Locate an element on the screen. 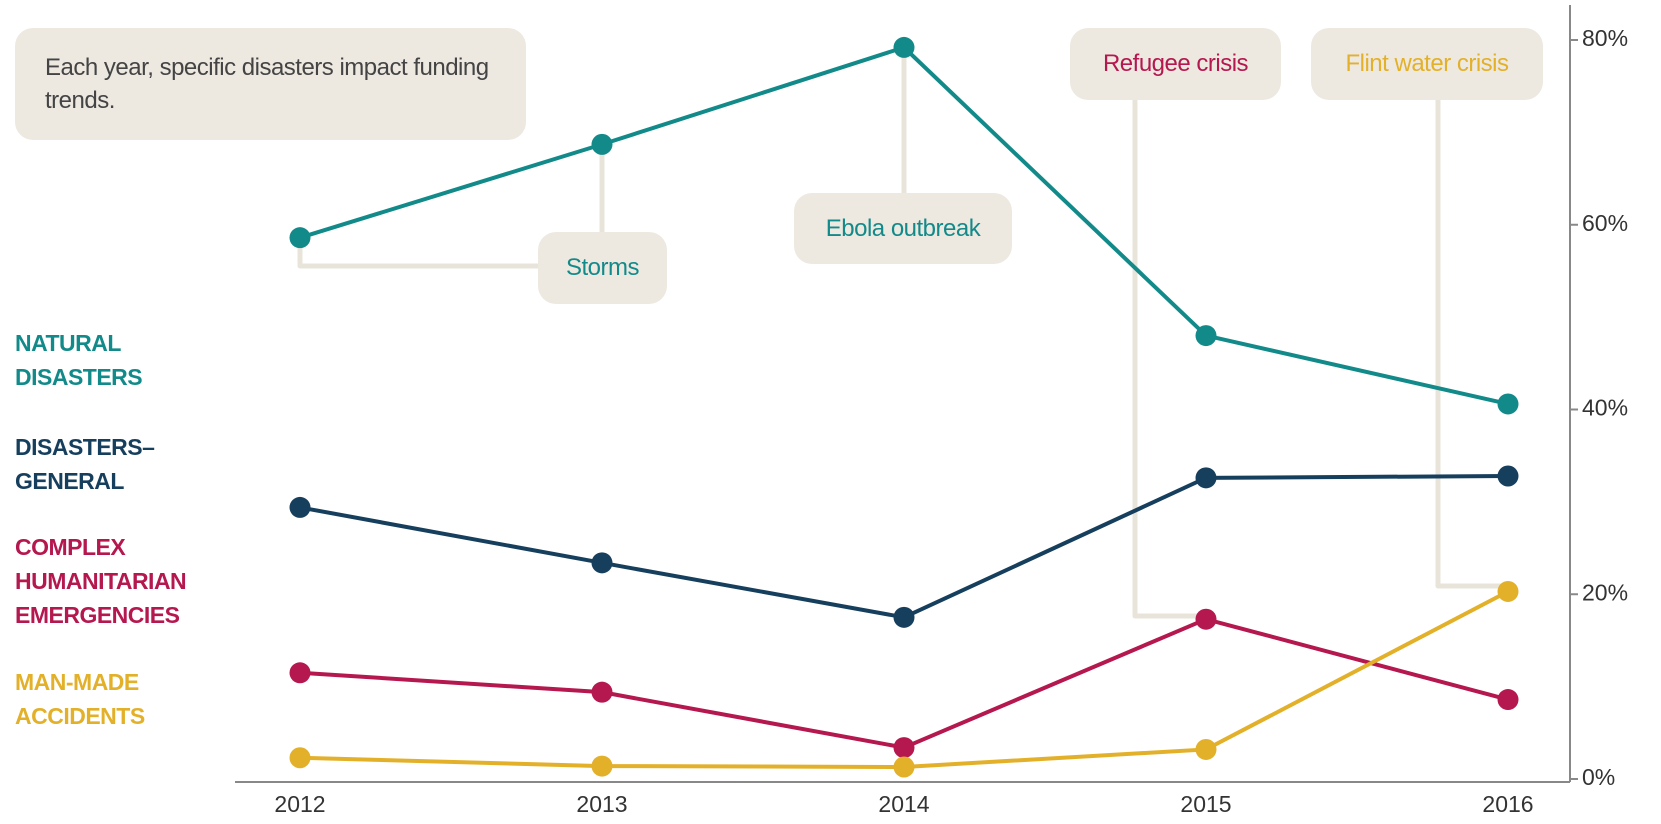  annotation: Storms is located at coordinates (602, 268).